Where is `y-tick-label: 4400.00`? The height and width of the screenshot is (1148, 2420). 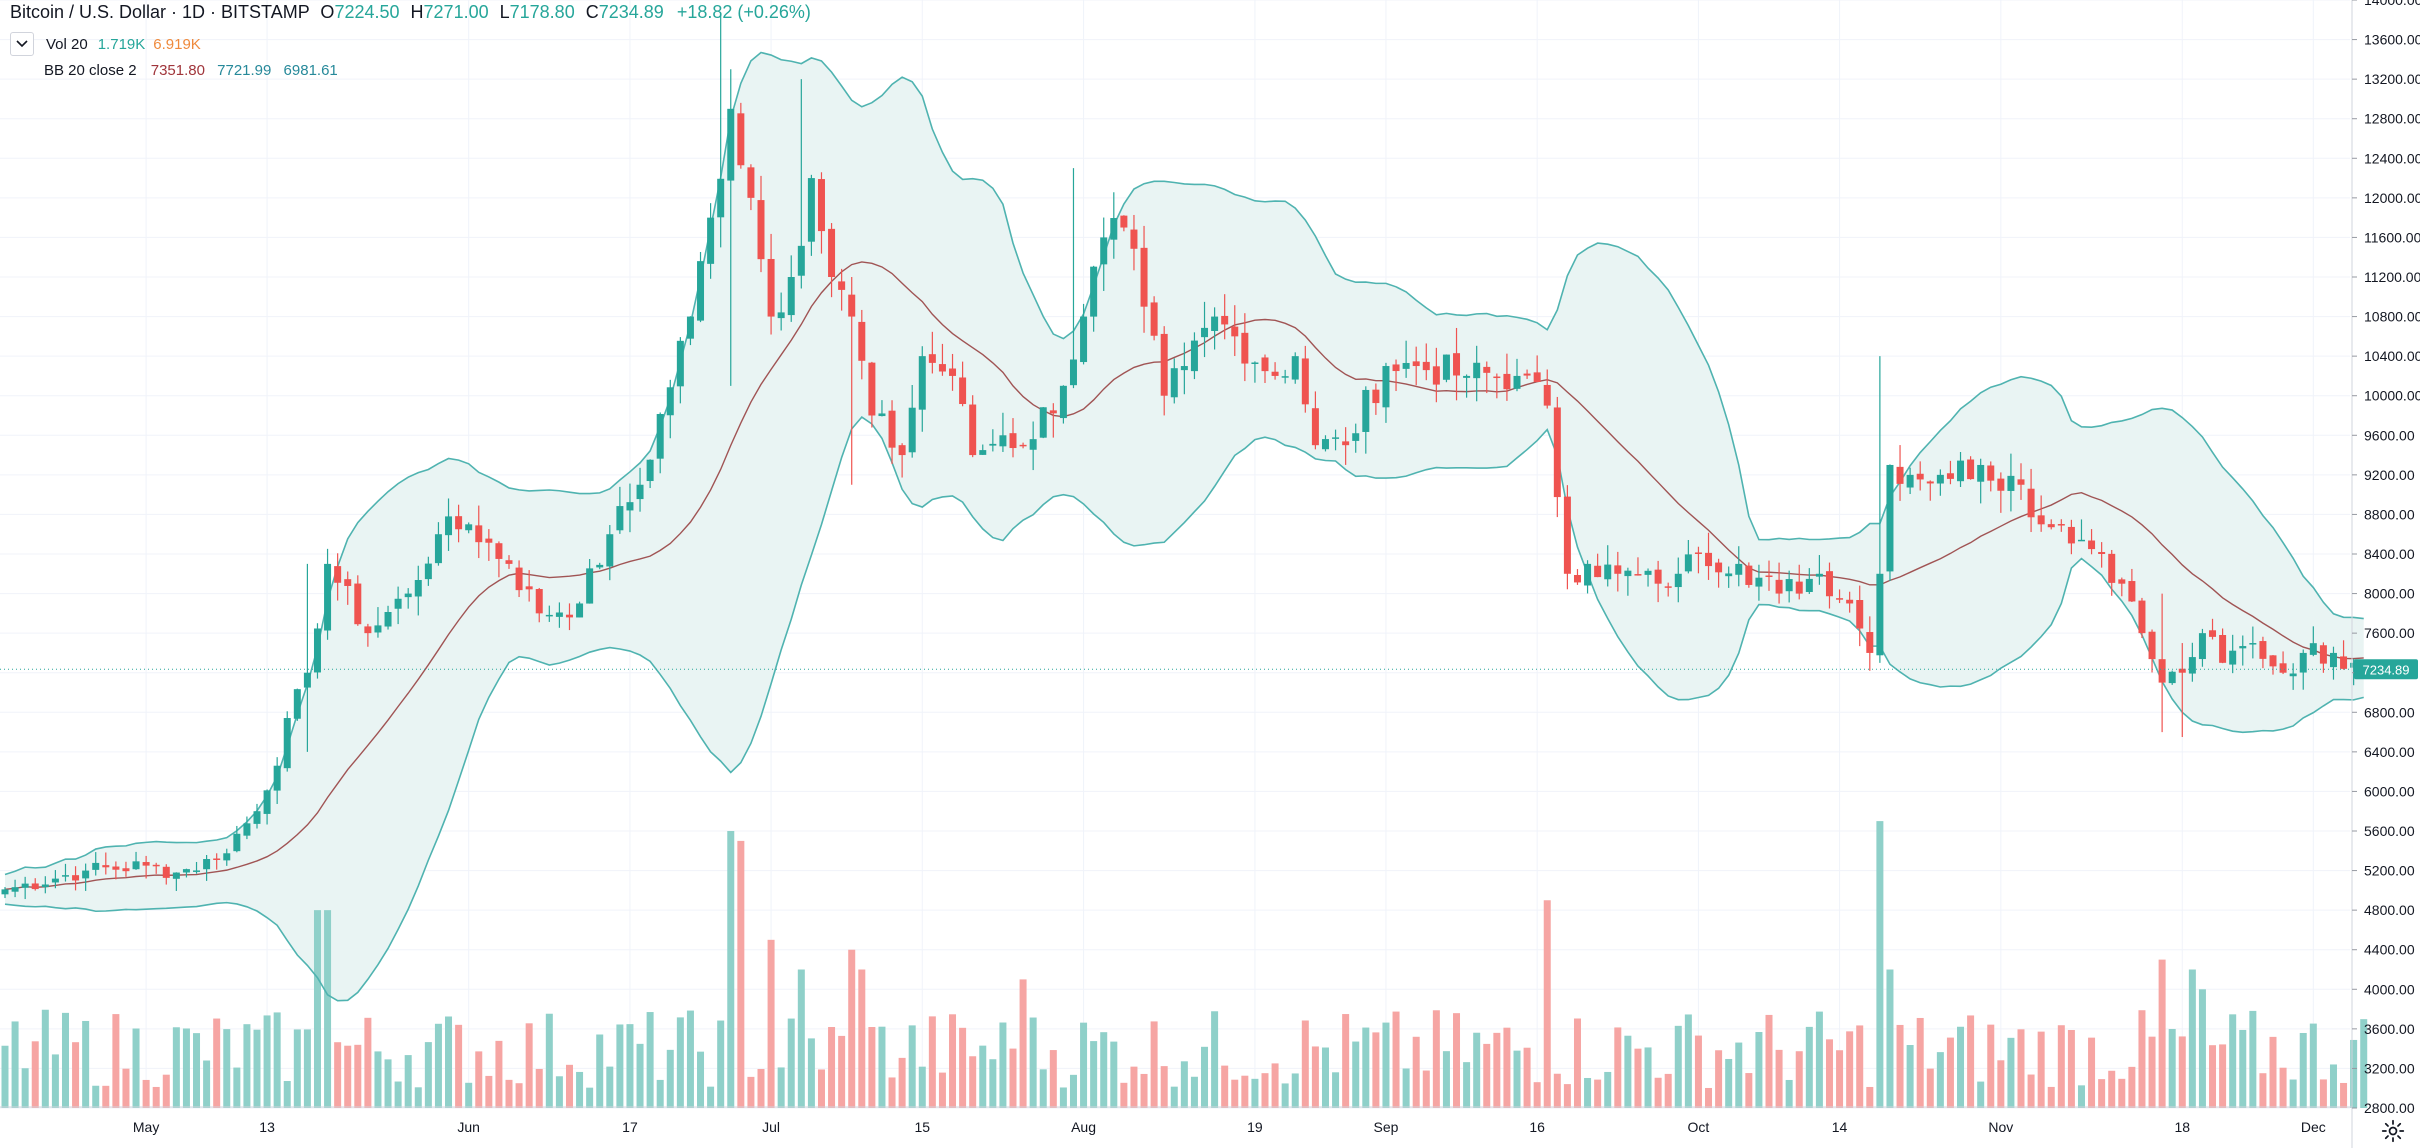 y-tick-label: 4400.00 is located at coordinates (2389, 950).